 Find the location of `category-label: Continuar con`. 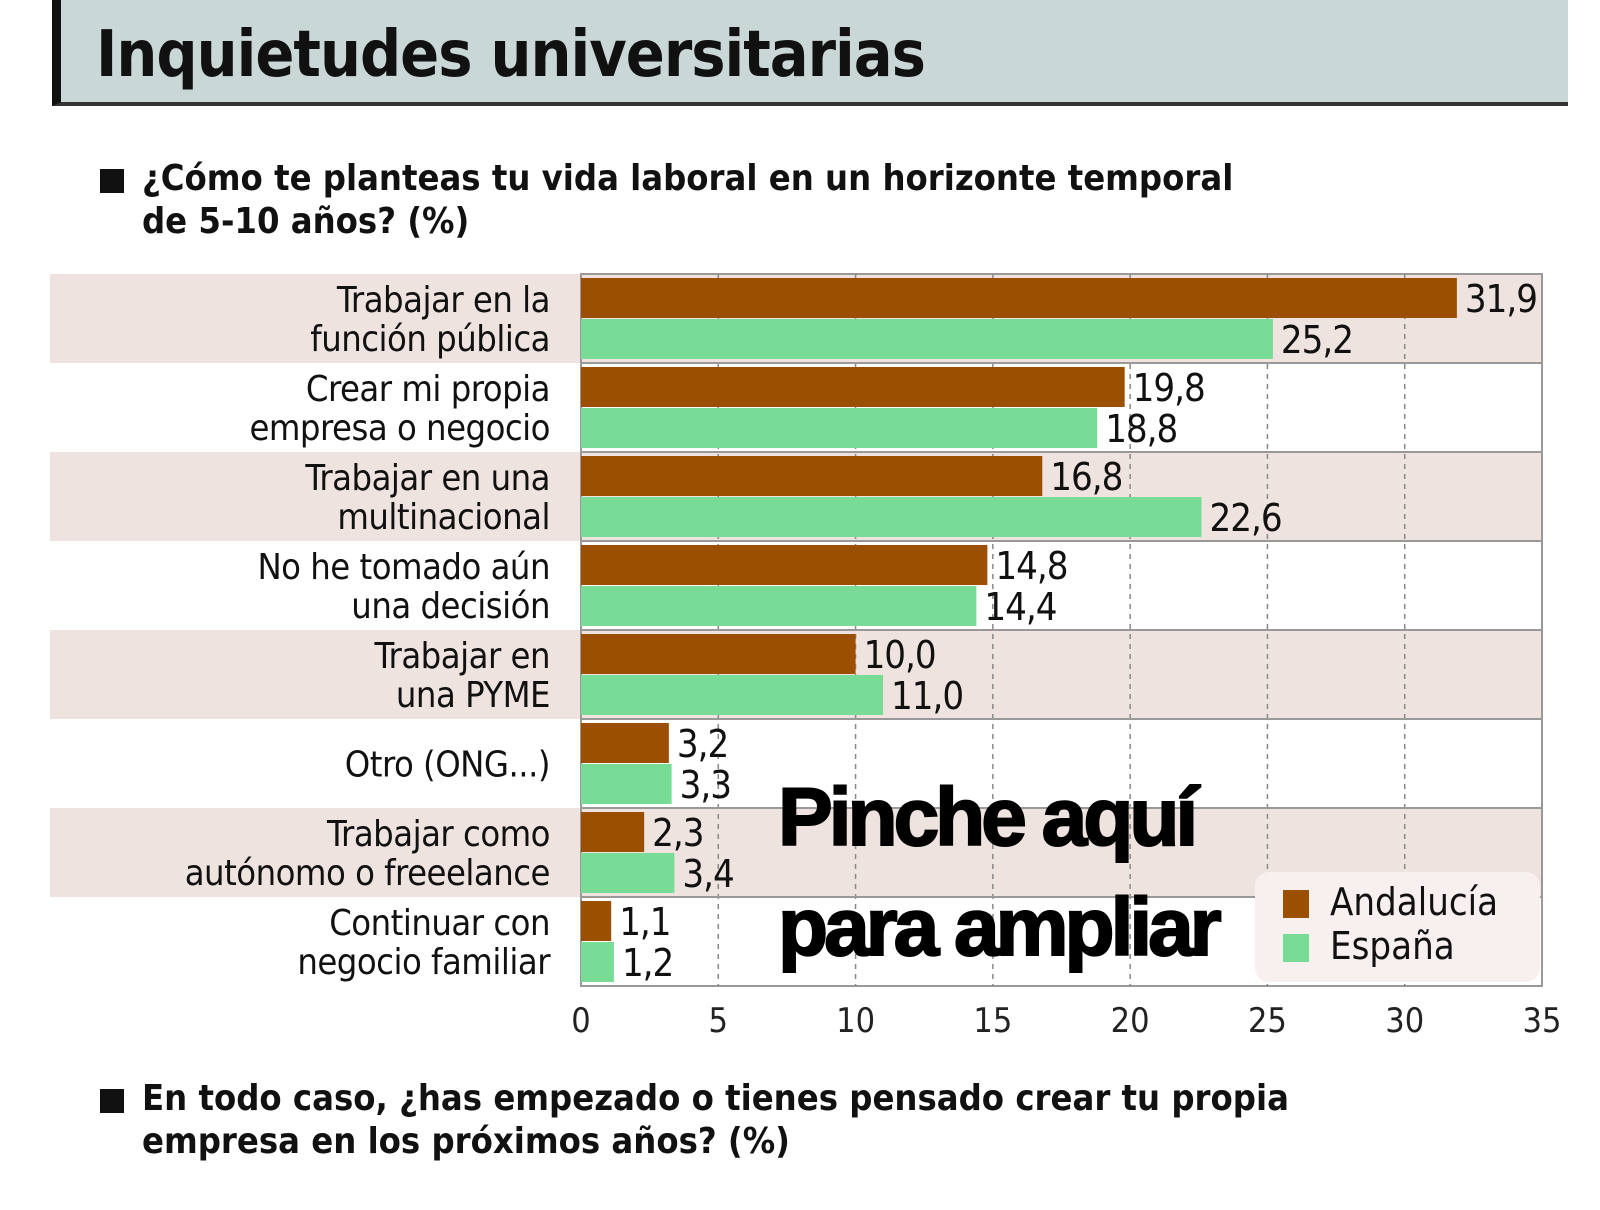

category-label: Continuar con is located at coordinates (439, 923).